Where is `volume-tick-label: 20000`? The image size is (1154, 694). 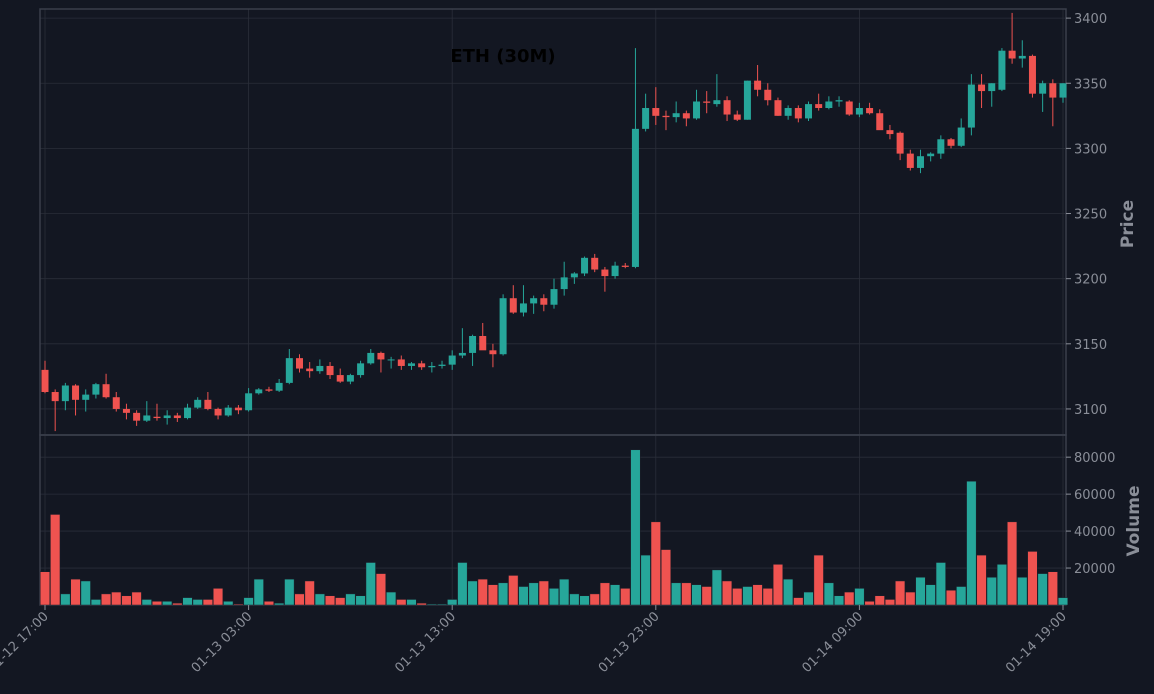
volume-tick-label: 20000 is located at coordinates (1094, 569).